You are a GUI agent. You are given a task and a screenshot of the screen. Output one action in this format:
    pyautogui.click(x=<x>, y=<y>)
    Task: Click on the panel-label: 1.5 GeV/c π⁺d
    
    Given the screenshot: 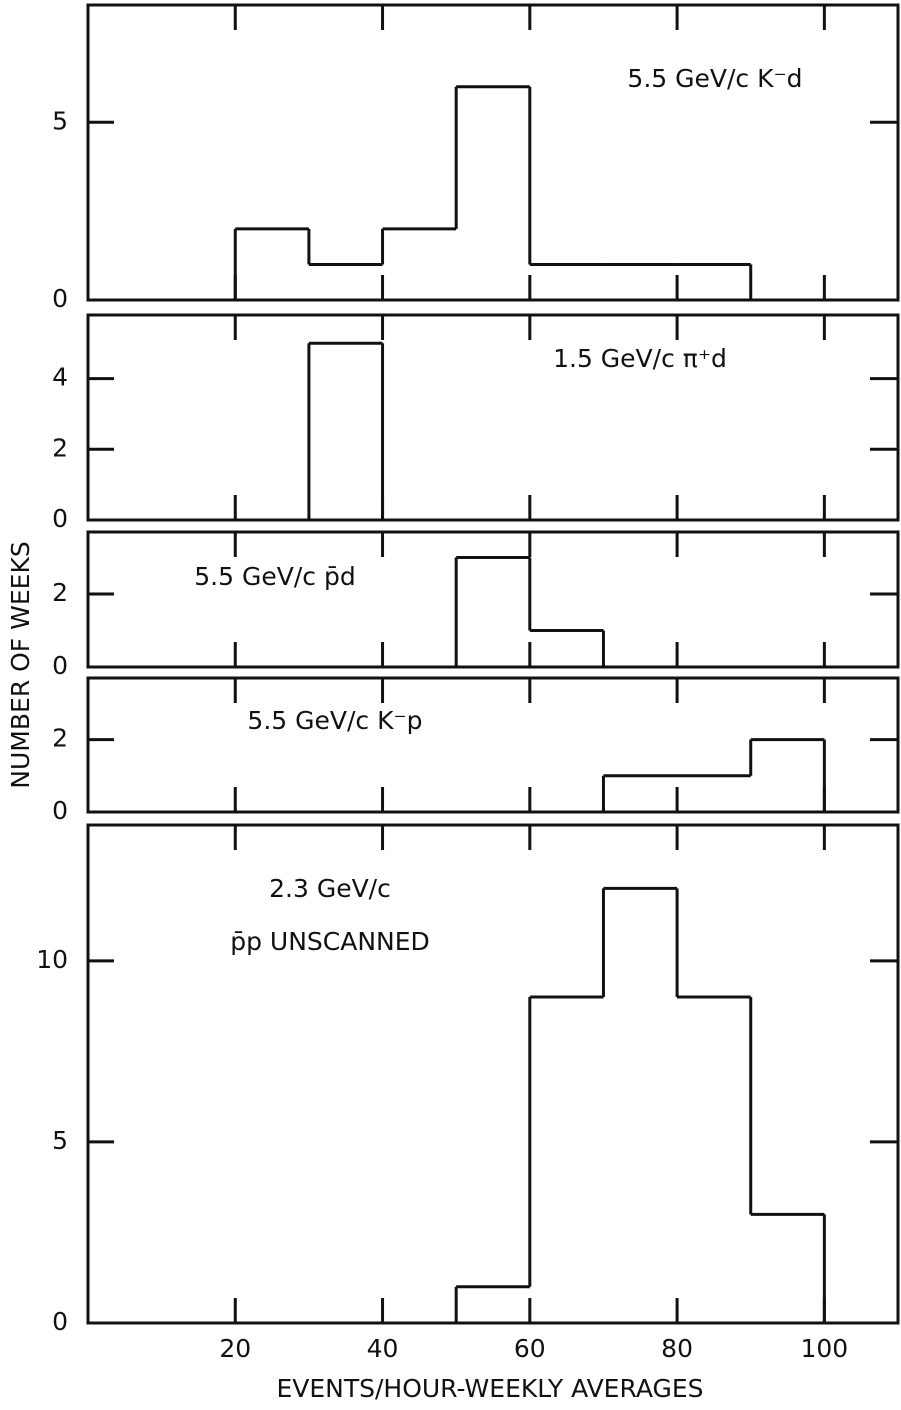 What is the action you would take?
    pyautogui.click(x=640, y=358)
    